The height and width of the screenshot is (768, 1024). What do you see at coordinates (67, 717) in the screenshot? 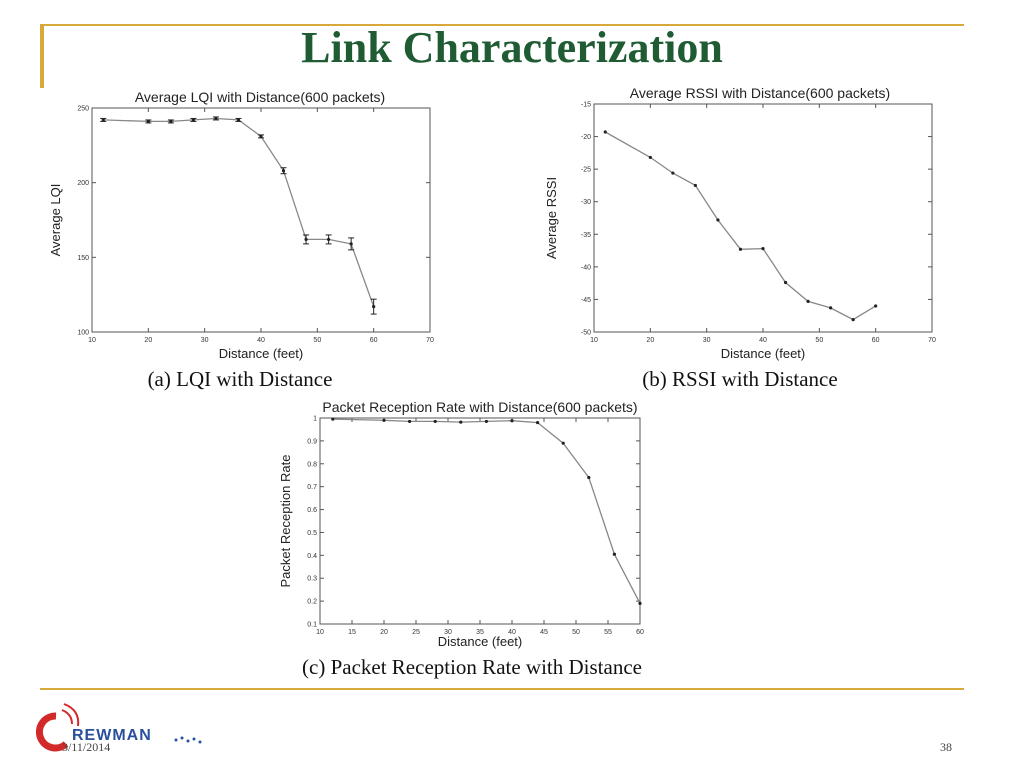
I see `logo-signal-icon` at bounding box center [67, 717].